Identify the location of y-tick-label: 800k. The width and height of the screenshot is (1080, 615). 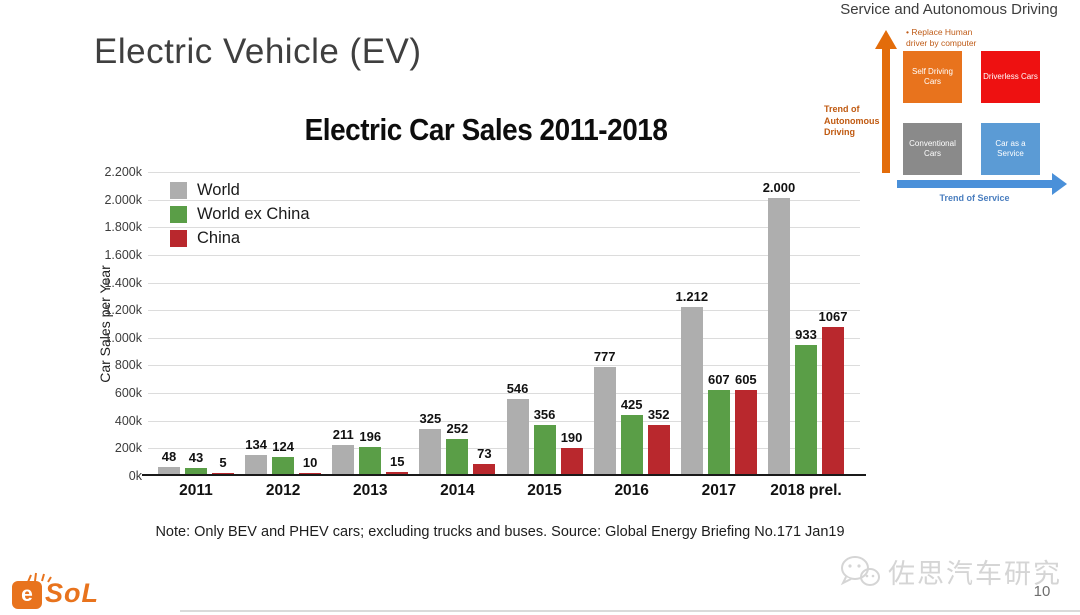
(128, 365).